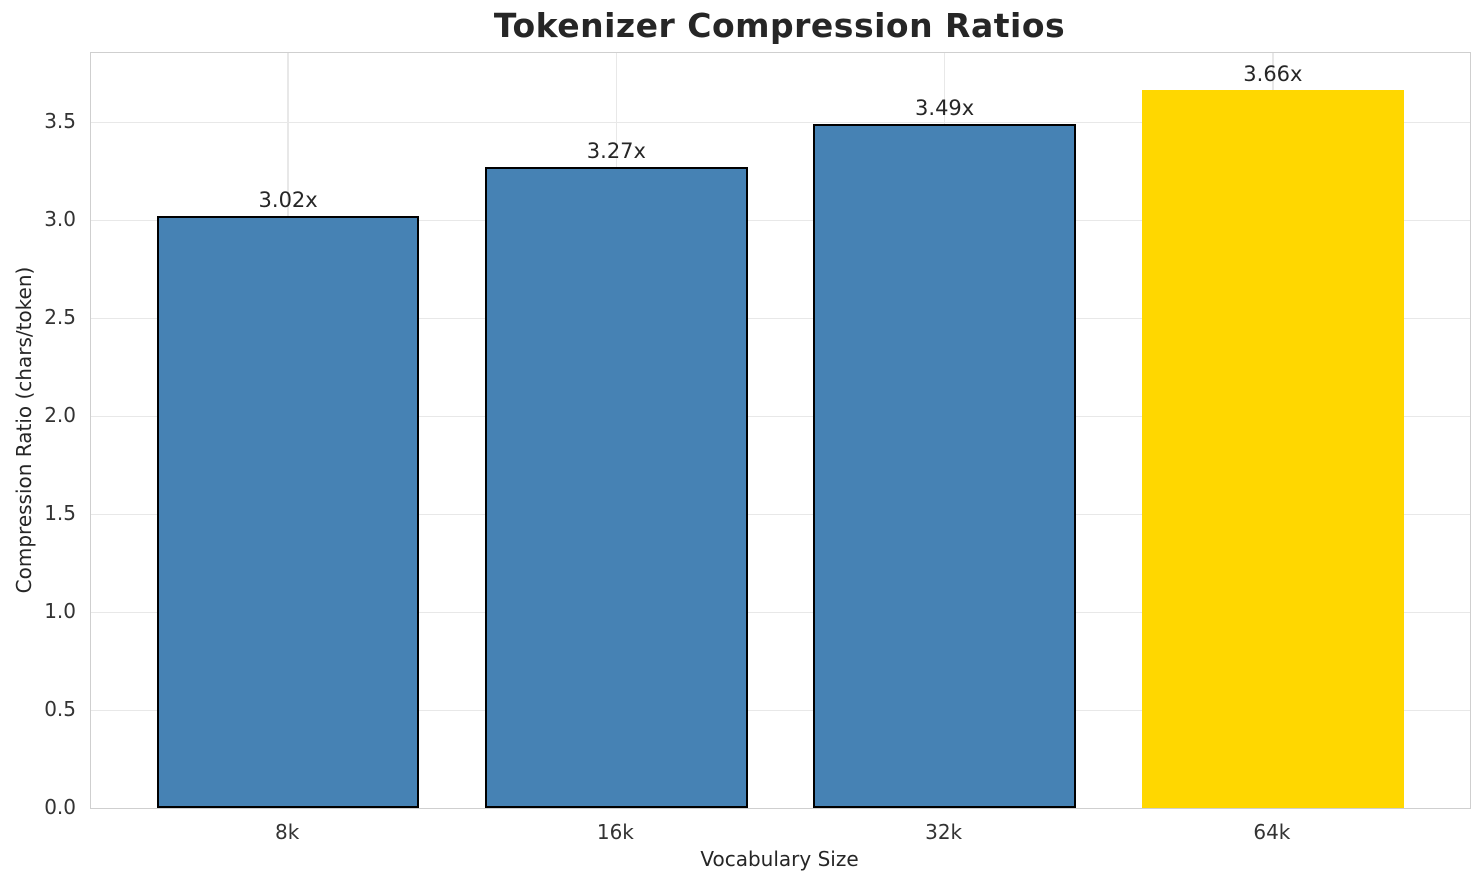  Describe the element at coordinates (60, 610) in the screenshot. I see `y-tick-label: 1.0` at that location.